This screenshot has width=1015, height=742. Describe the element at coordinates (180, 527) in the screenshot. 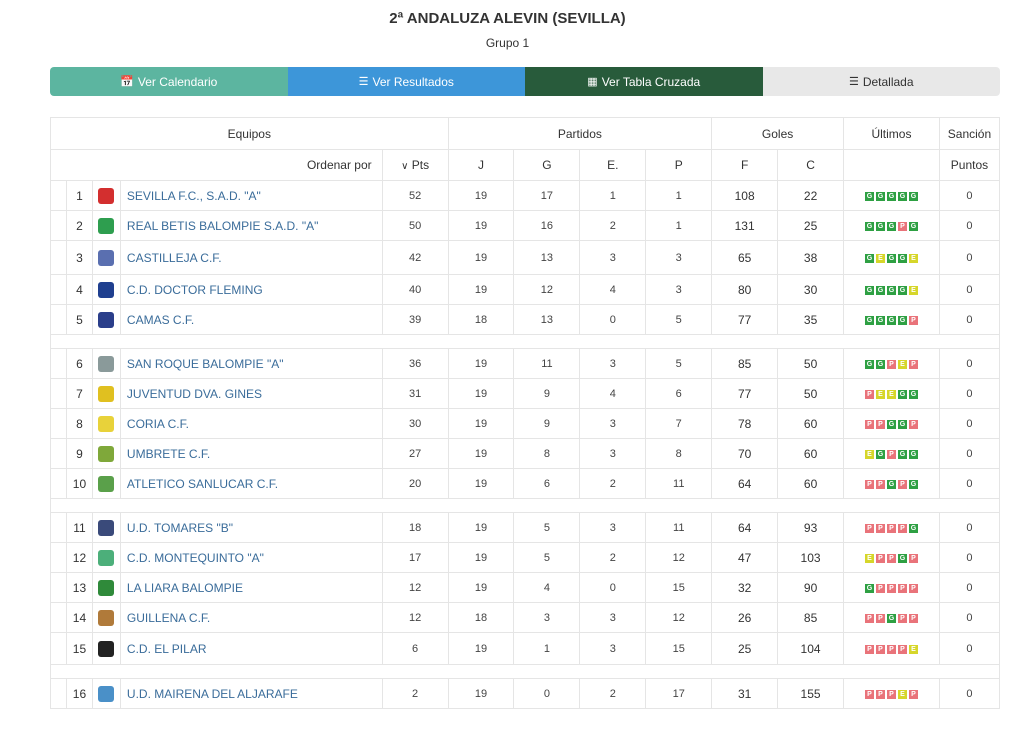

I see `team-link: U.D. TOMARES "B"` at that location.